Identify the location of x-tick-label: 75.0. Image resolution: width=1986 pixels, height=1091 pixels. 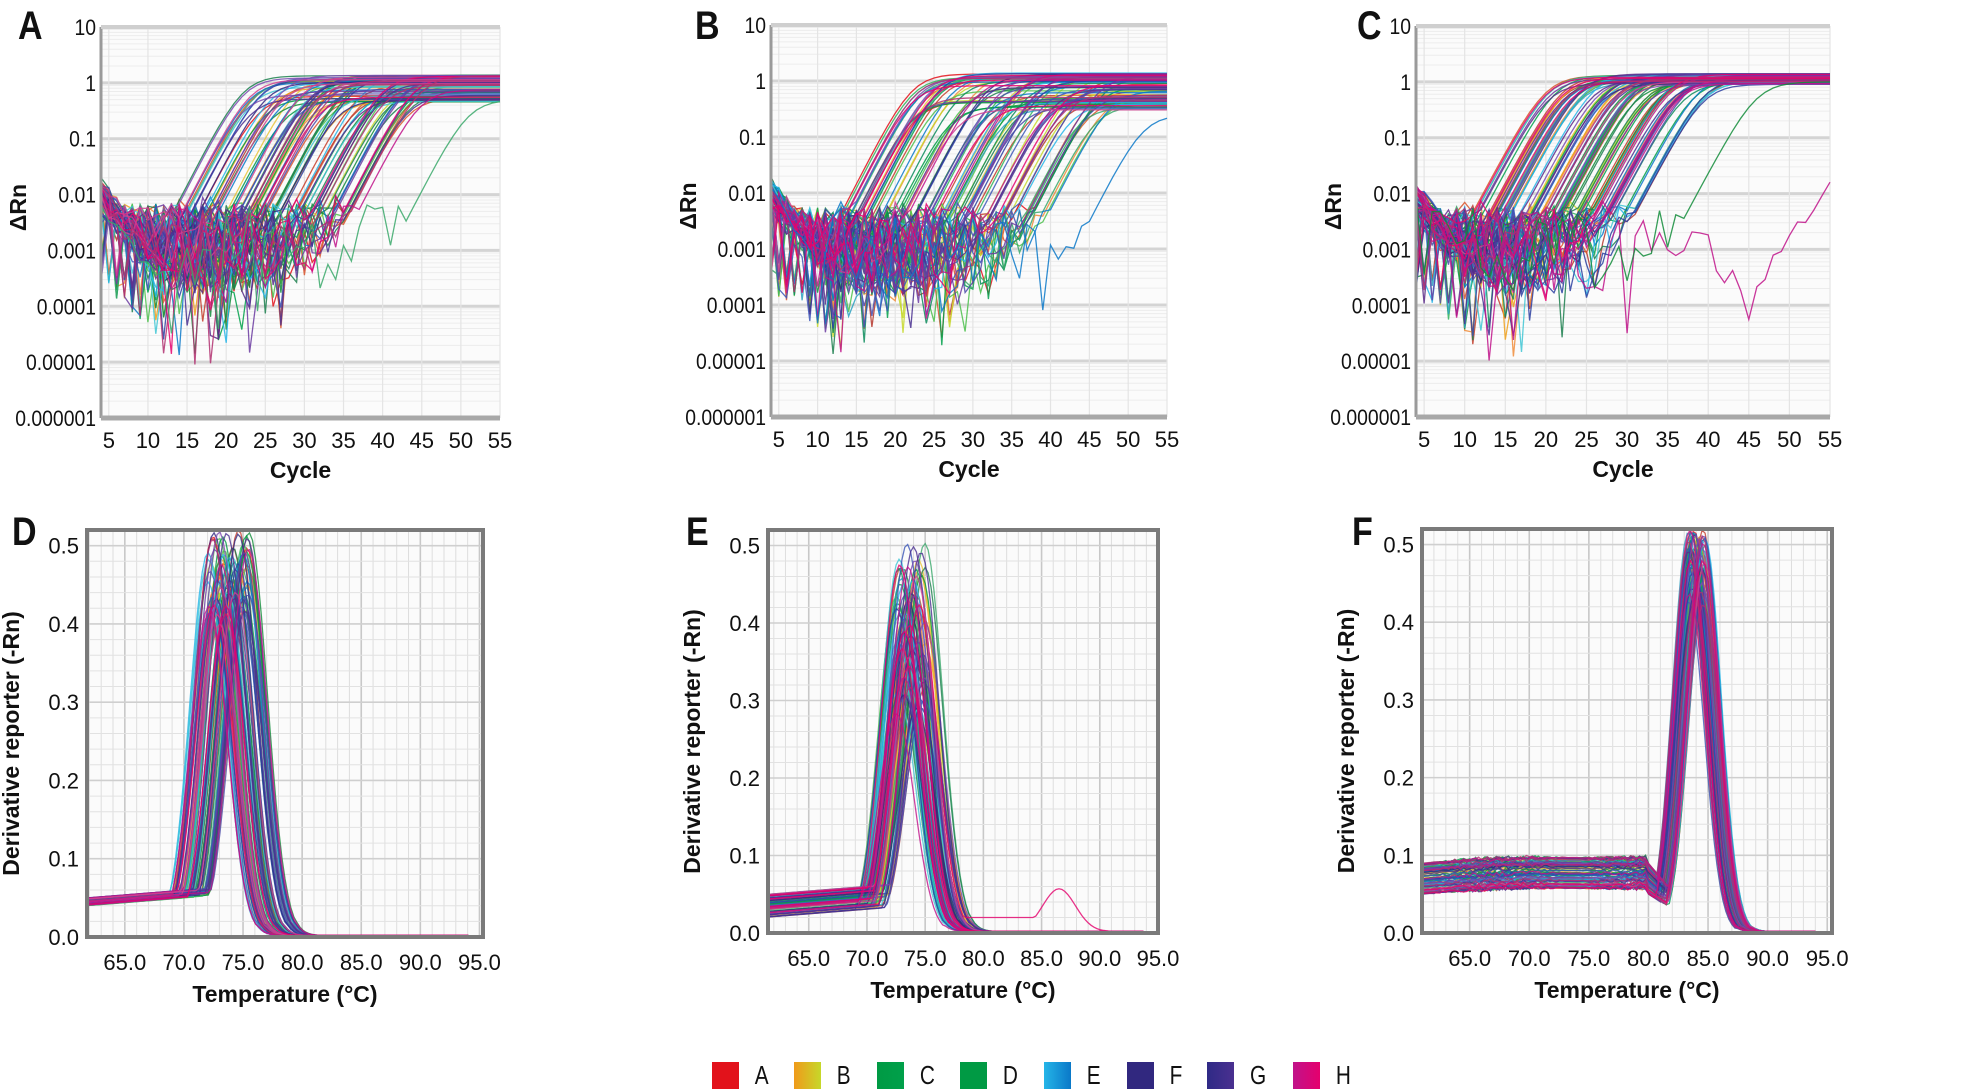
(925, 958).